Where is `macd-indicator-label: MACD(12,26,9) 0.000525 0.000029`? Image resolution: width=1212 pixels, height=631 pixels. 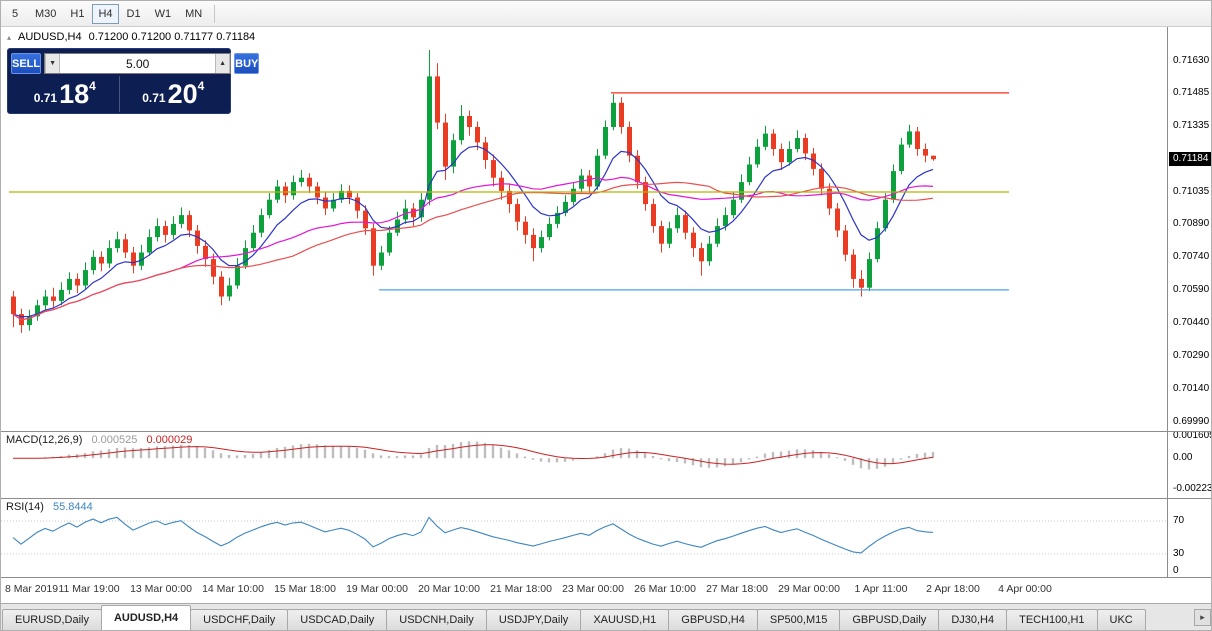
macd-indicator-label: MACD(12,26,9) 0.000525 0.000029 is located at coordinates (99, 440).